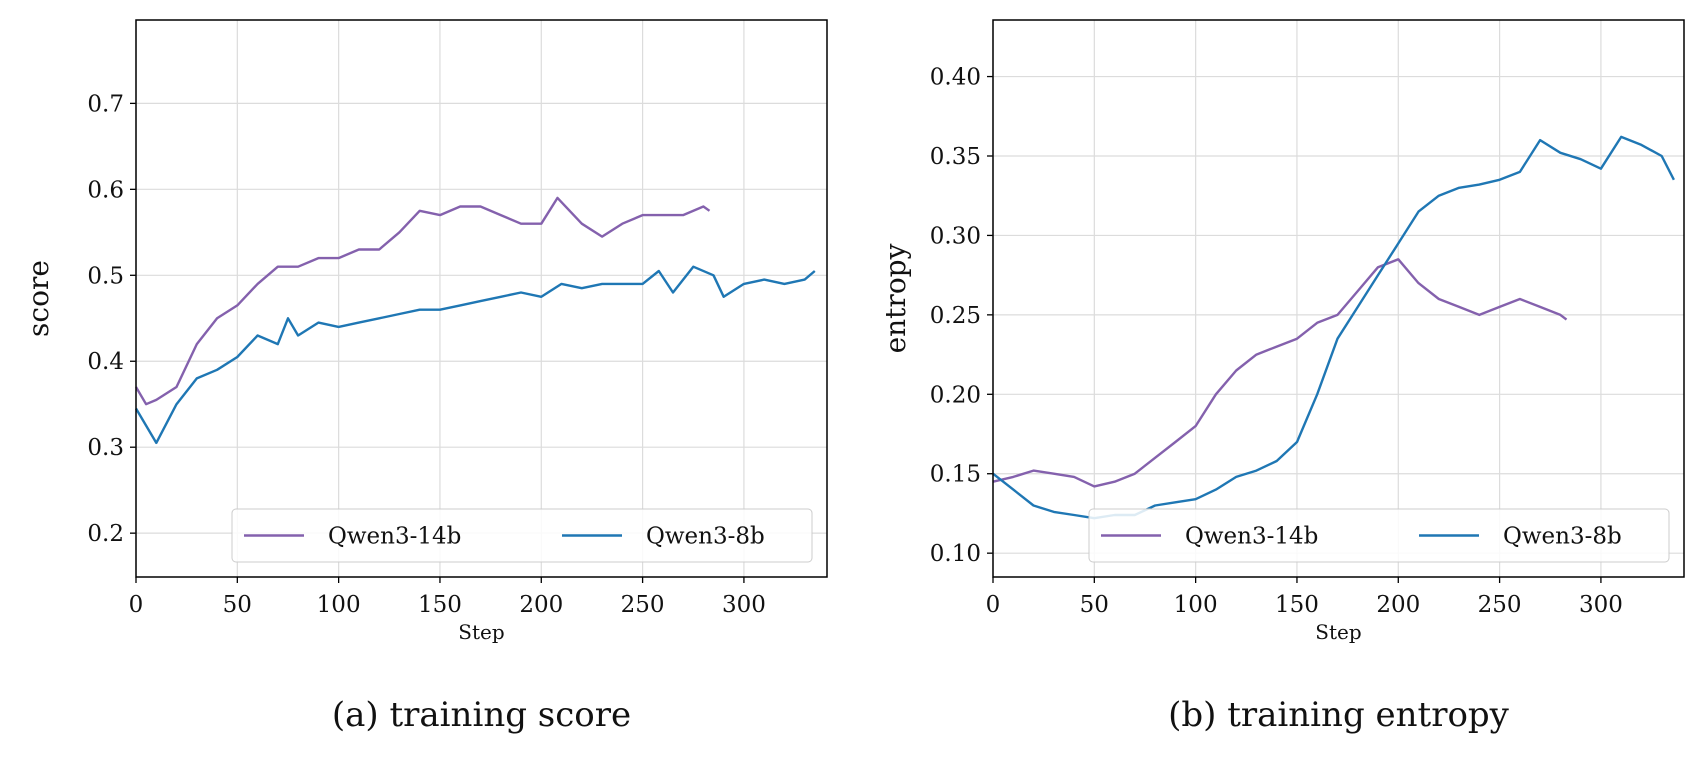 This screenshot has height=758, width=1707. I want to click on caption: (b) training entropy, so click(1339, 715).